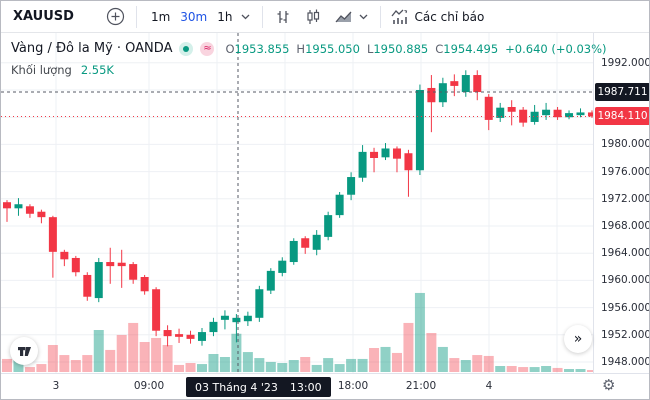 The image size is (650, 400). Describe the element at coordinates (262, 48) in the screenshot. I see `open-value: 1953.855` at that location.